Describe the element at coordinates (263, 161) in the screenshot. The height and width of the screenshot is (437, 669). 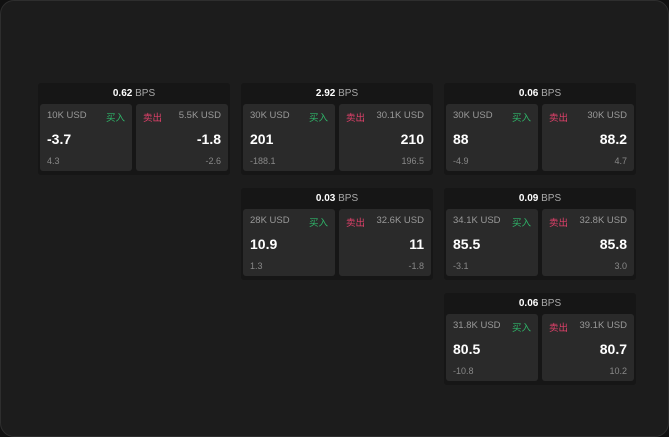
I see `buy-change: -188.1` at that location.